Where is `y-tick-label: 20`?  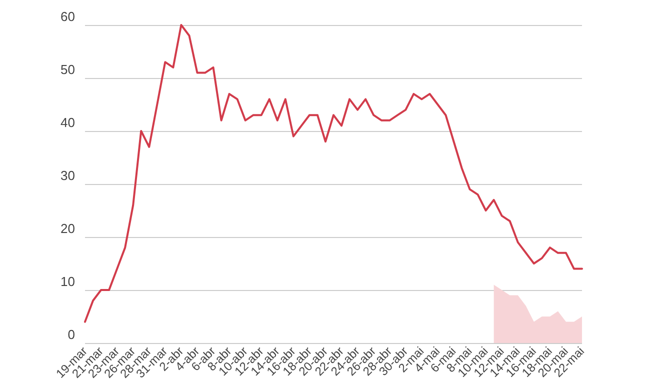 y-tick-label: 20 is located at coordinates (67, 228).